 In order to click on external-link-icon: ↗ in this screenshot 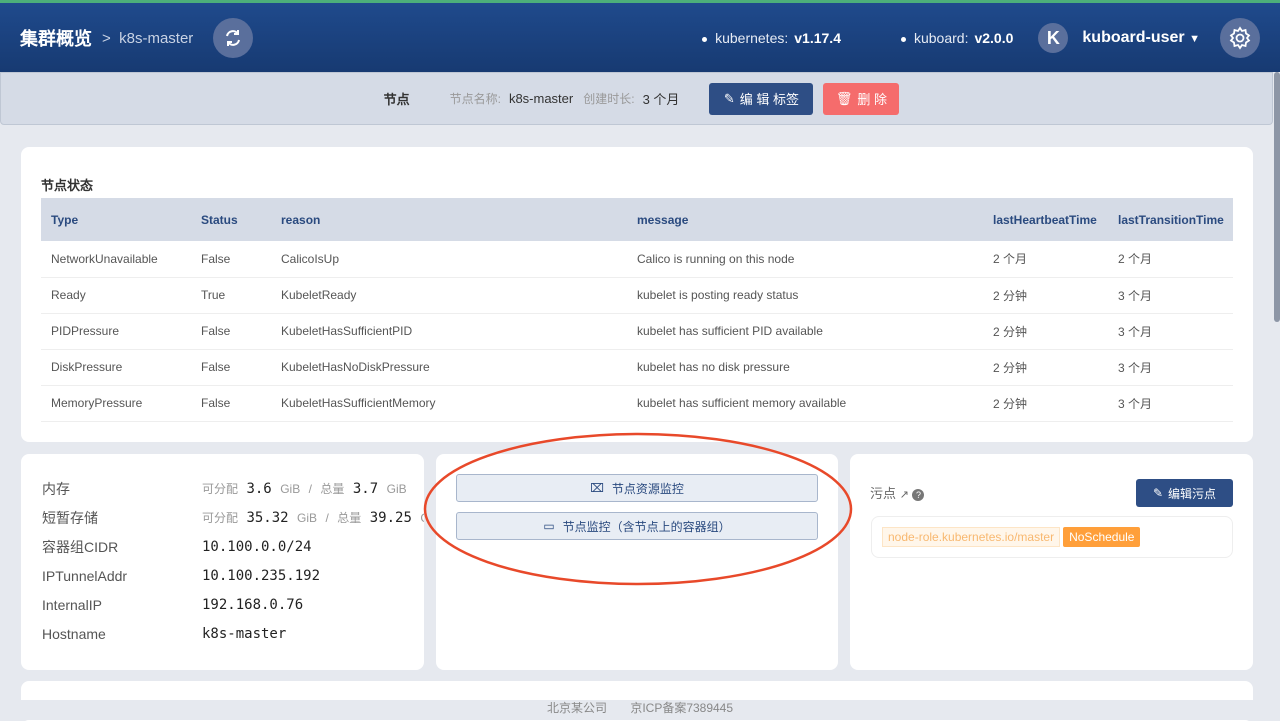, I will do `click(904, 495)`.